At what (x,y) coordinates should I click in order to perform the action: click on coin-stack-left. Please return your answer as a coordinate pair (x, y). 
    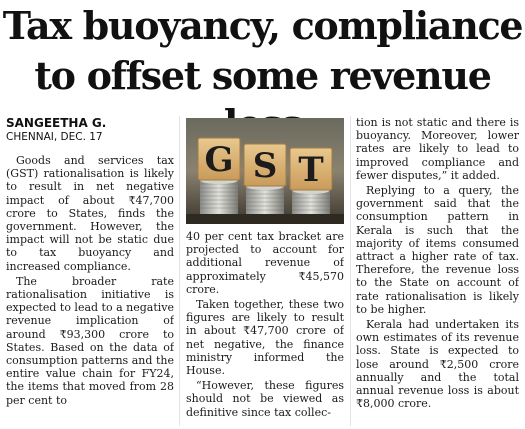
    Looking at the image, I should click on (219, 195).